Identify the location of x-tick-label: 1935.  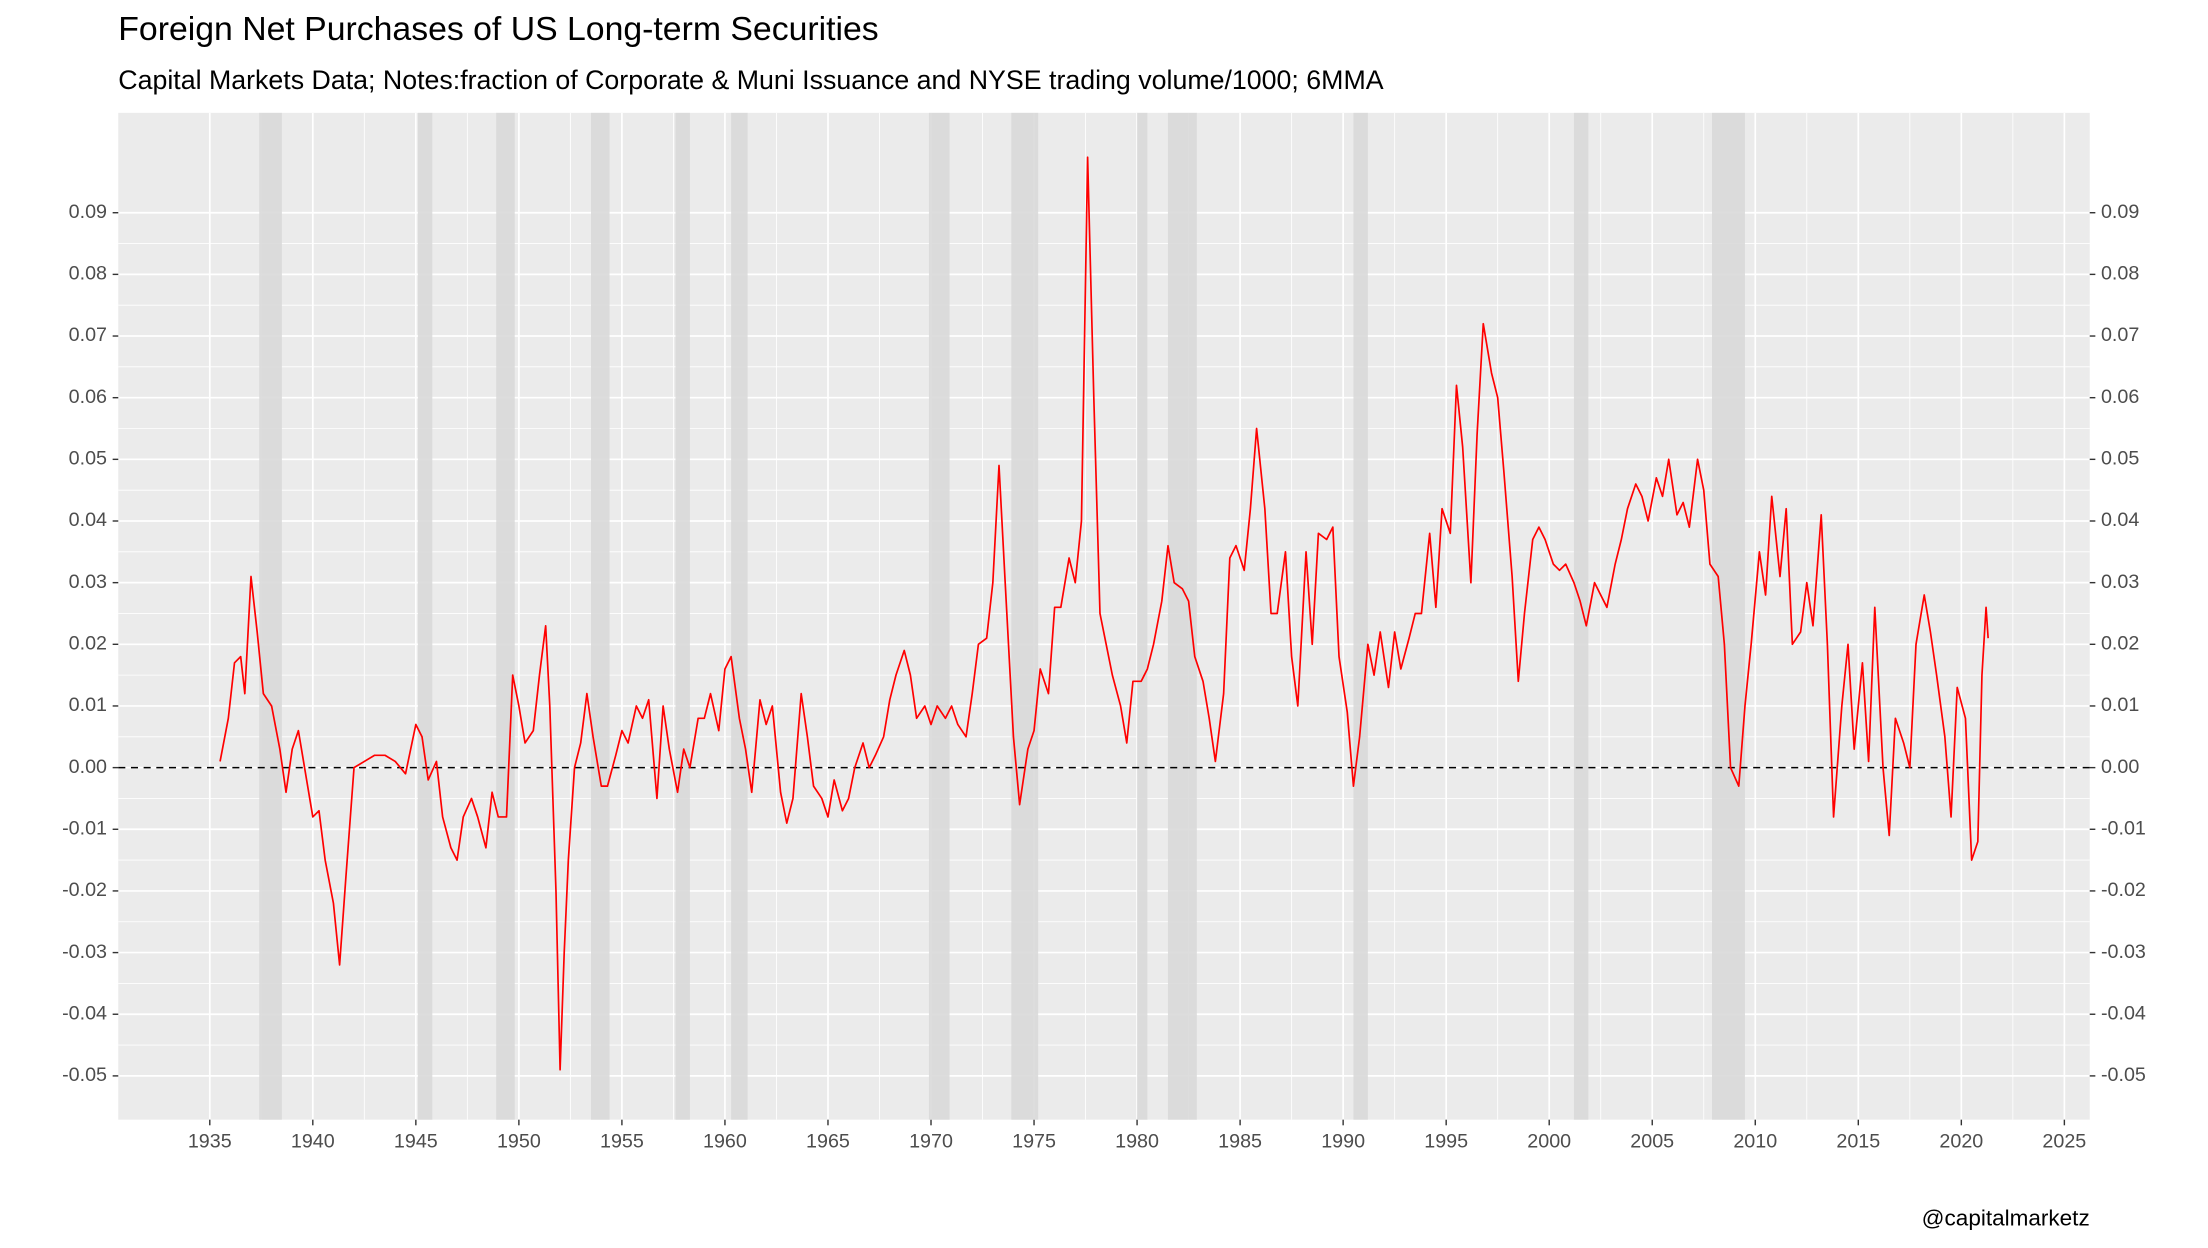
(210, 1141).